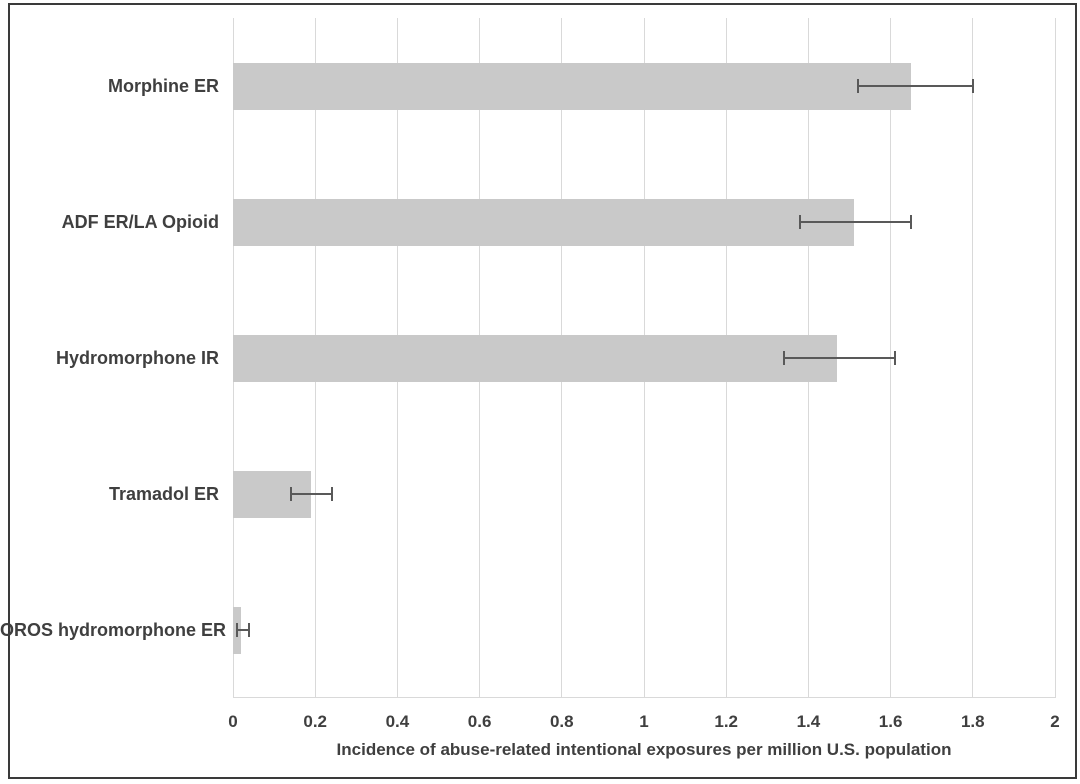 This screenshot has height=784, width=1080. Describe the element at coordinates (644, 697) in the screenshot. I see `x-axis-line` at that location.